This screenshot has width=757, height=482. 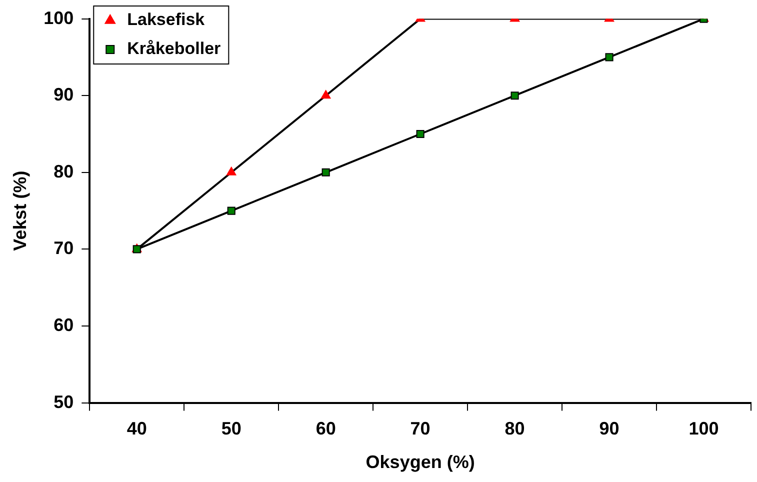 I want to click on y-tick-label: 50, so click(x=64, y=402).